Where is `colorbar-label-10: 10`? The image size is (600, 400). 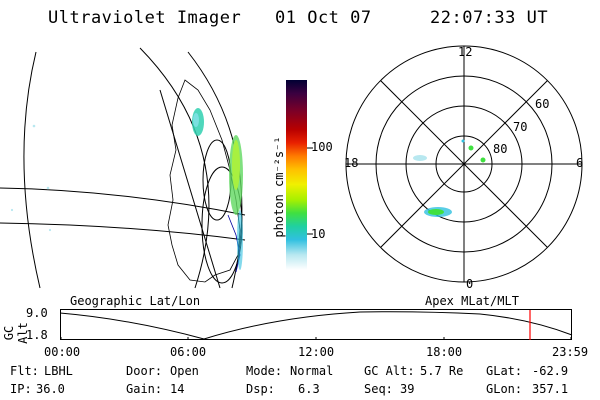 colorbar-label-10: 10 is located at coordinates (318, 234).